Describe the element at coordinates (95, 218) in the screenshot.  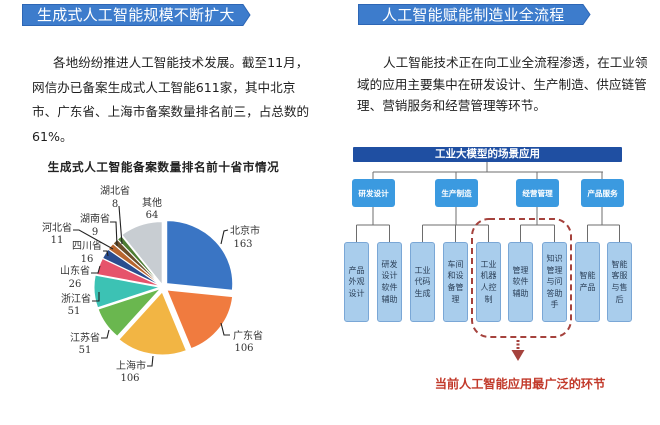
I see `pie-label-category: 湖南省` at that location.